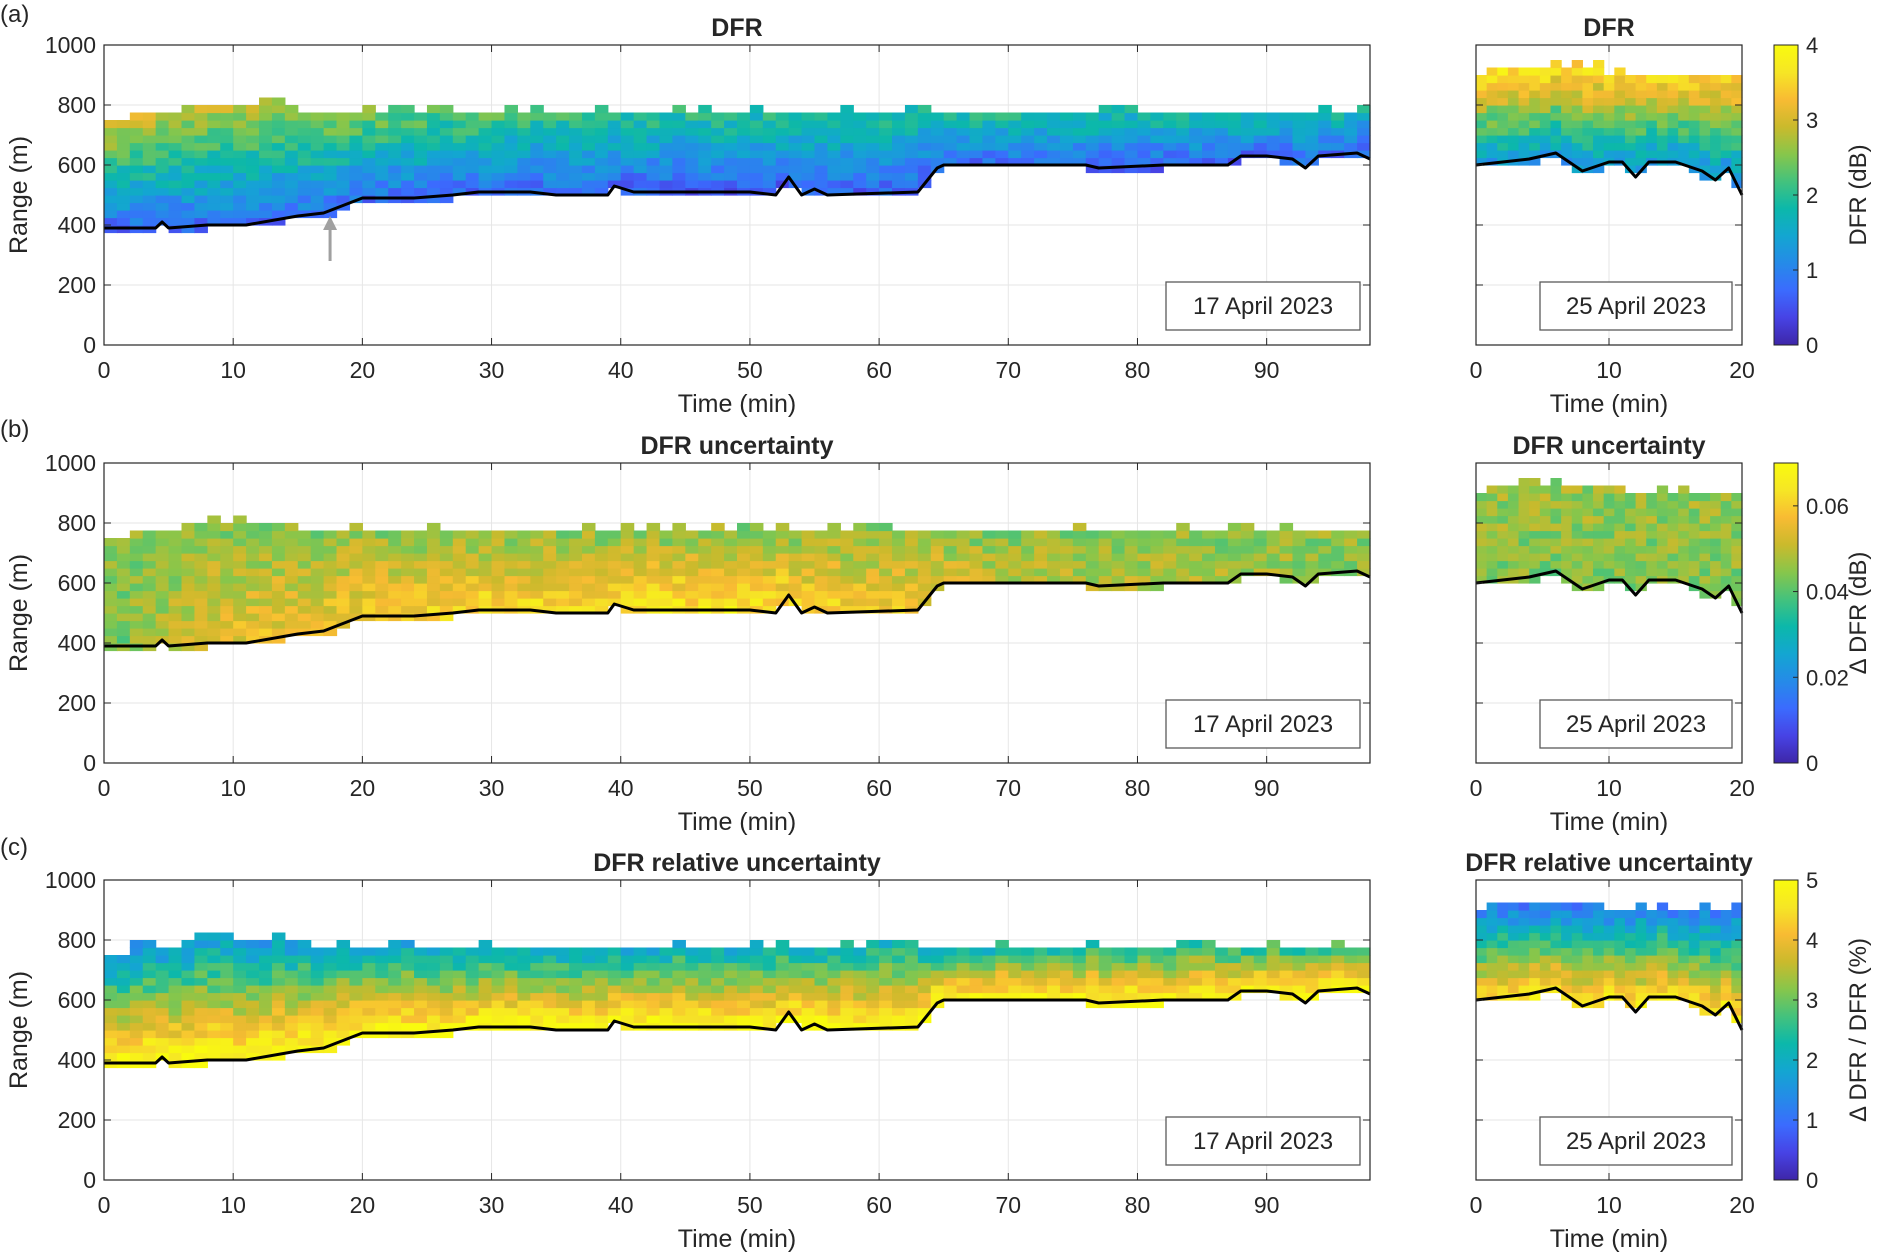 Image resolution: width=1885 pixels, height=1258 pixels. Describe the element at coordinates (330, 223) in the screenshot. I see `arrow-head` at that location.